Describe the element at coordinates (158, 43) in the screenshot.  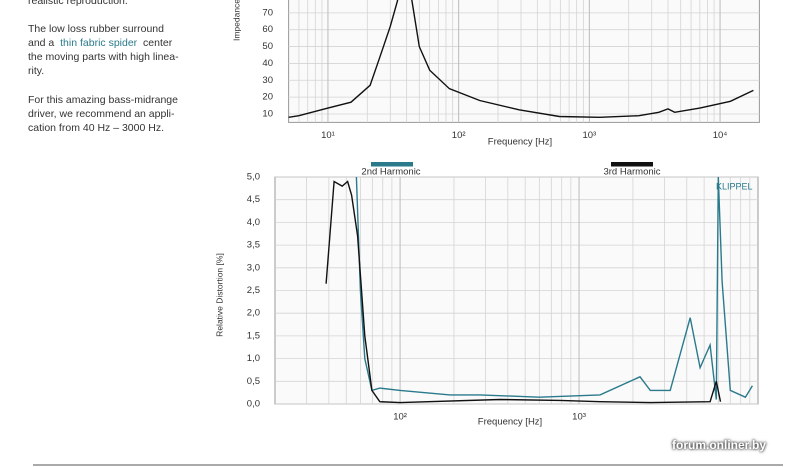
I see `text: center` at that location.